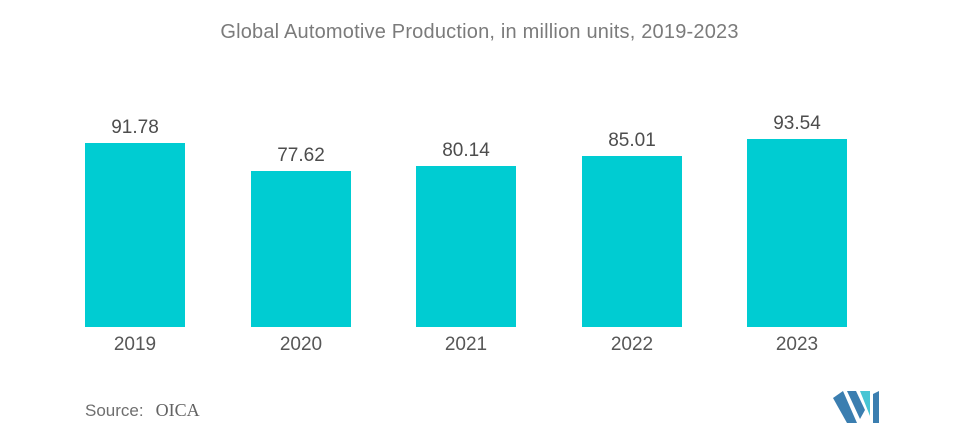 The height and width of the screenshot is (439, 959). What do you see at coordinates (301, 249) in the screenshot?
I see `bar-2020` at bounding box center [301, 249].